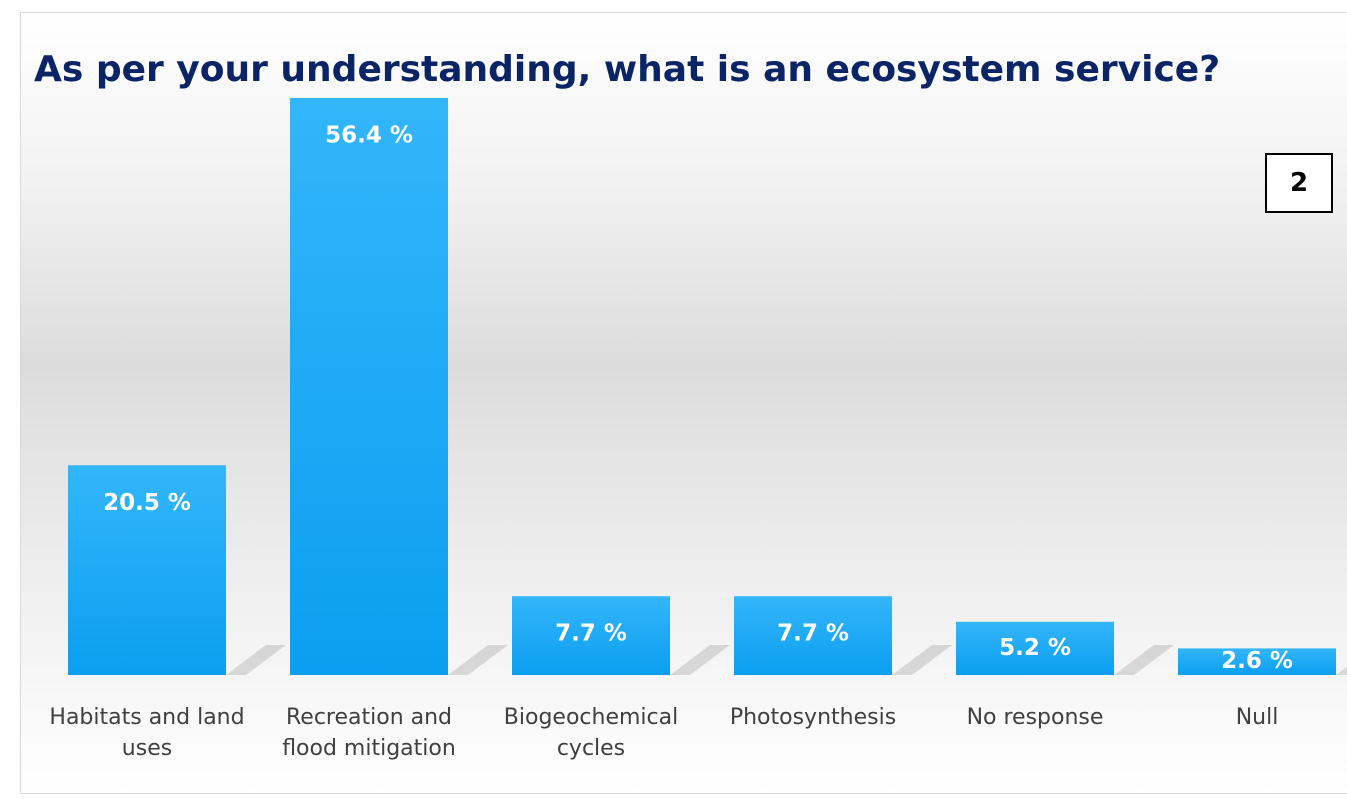 This screenshot has width=1347, height=800. Describe the element at coordinates (1299, 183) in the screenshot. I see `annotation: 2` at that location.